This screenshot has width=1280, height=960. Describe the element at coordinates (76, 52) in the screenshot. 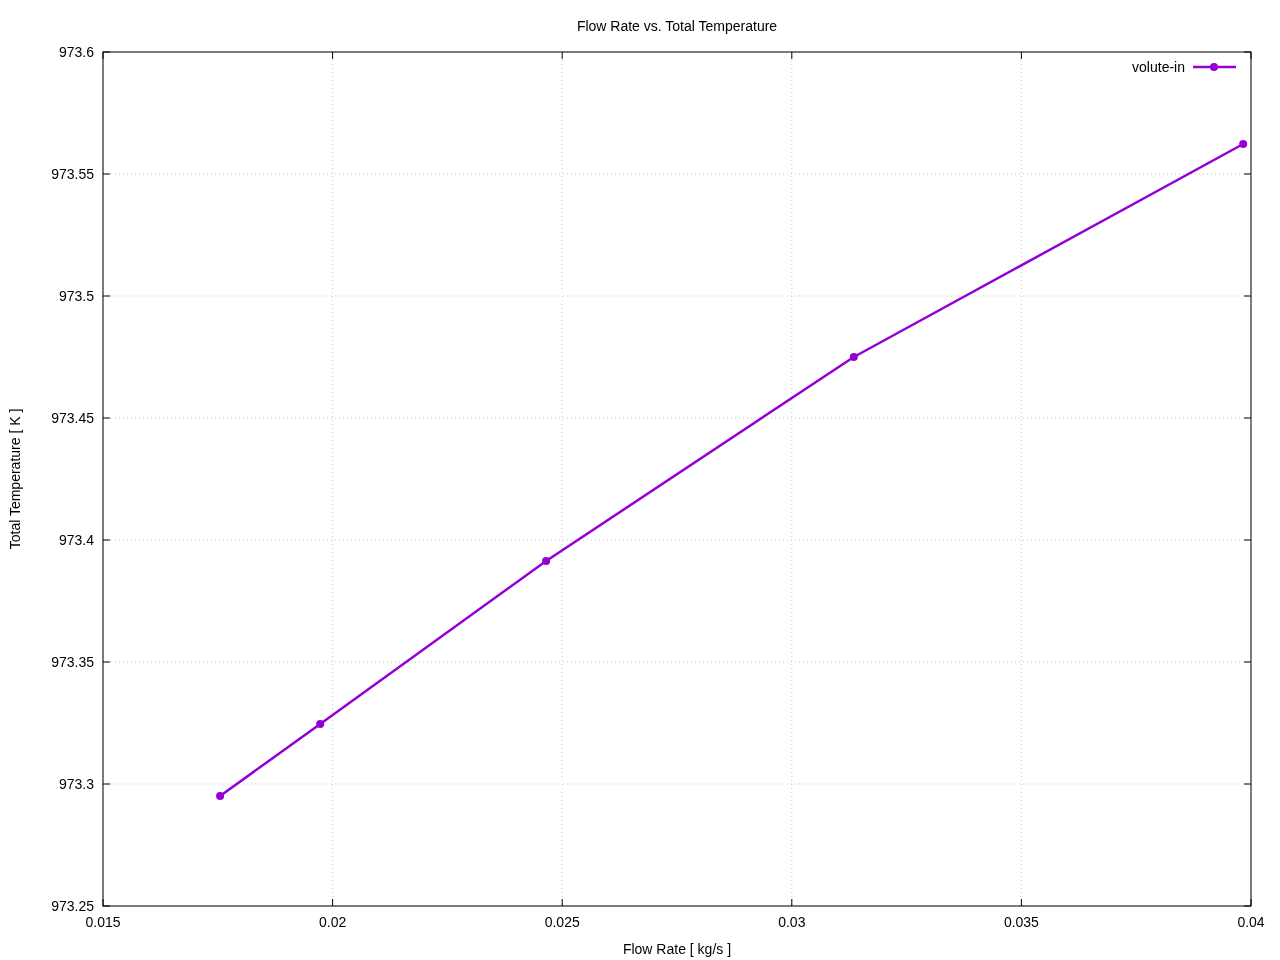

I see `y-tick-label: 973.6` at that location.